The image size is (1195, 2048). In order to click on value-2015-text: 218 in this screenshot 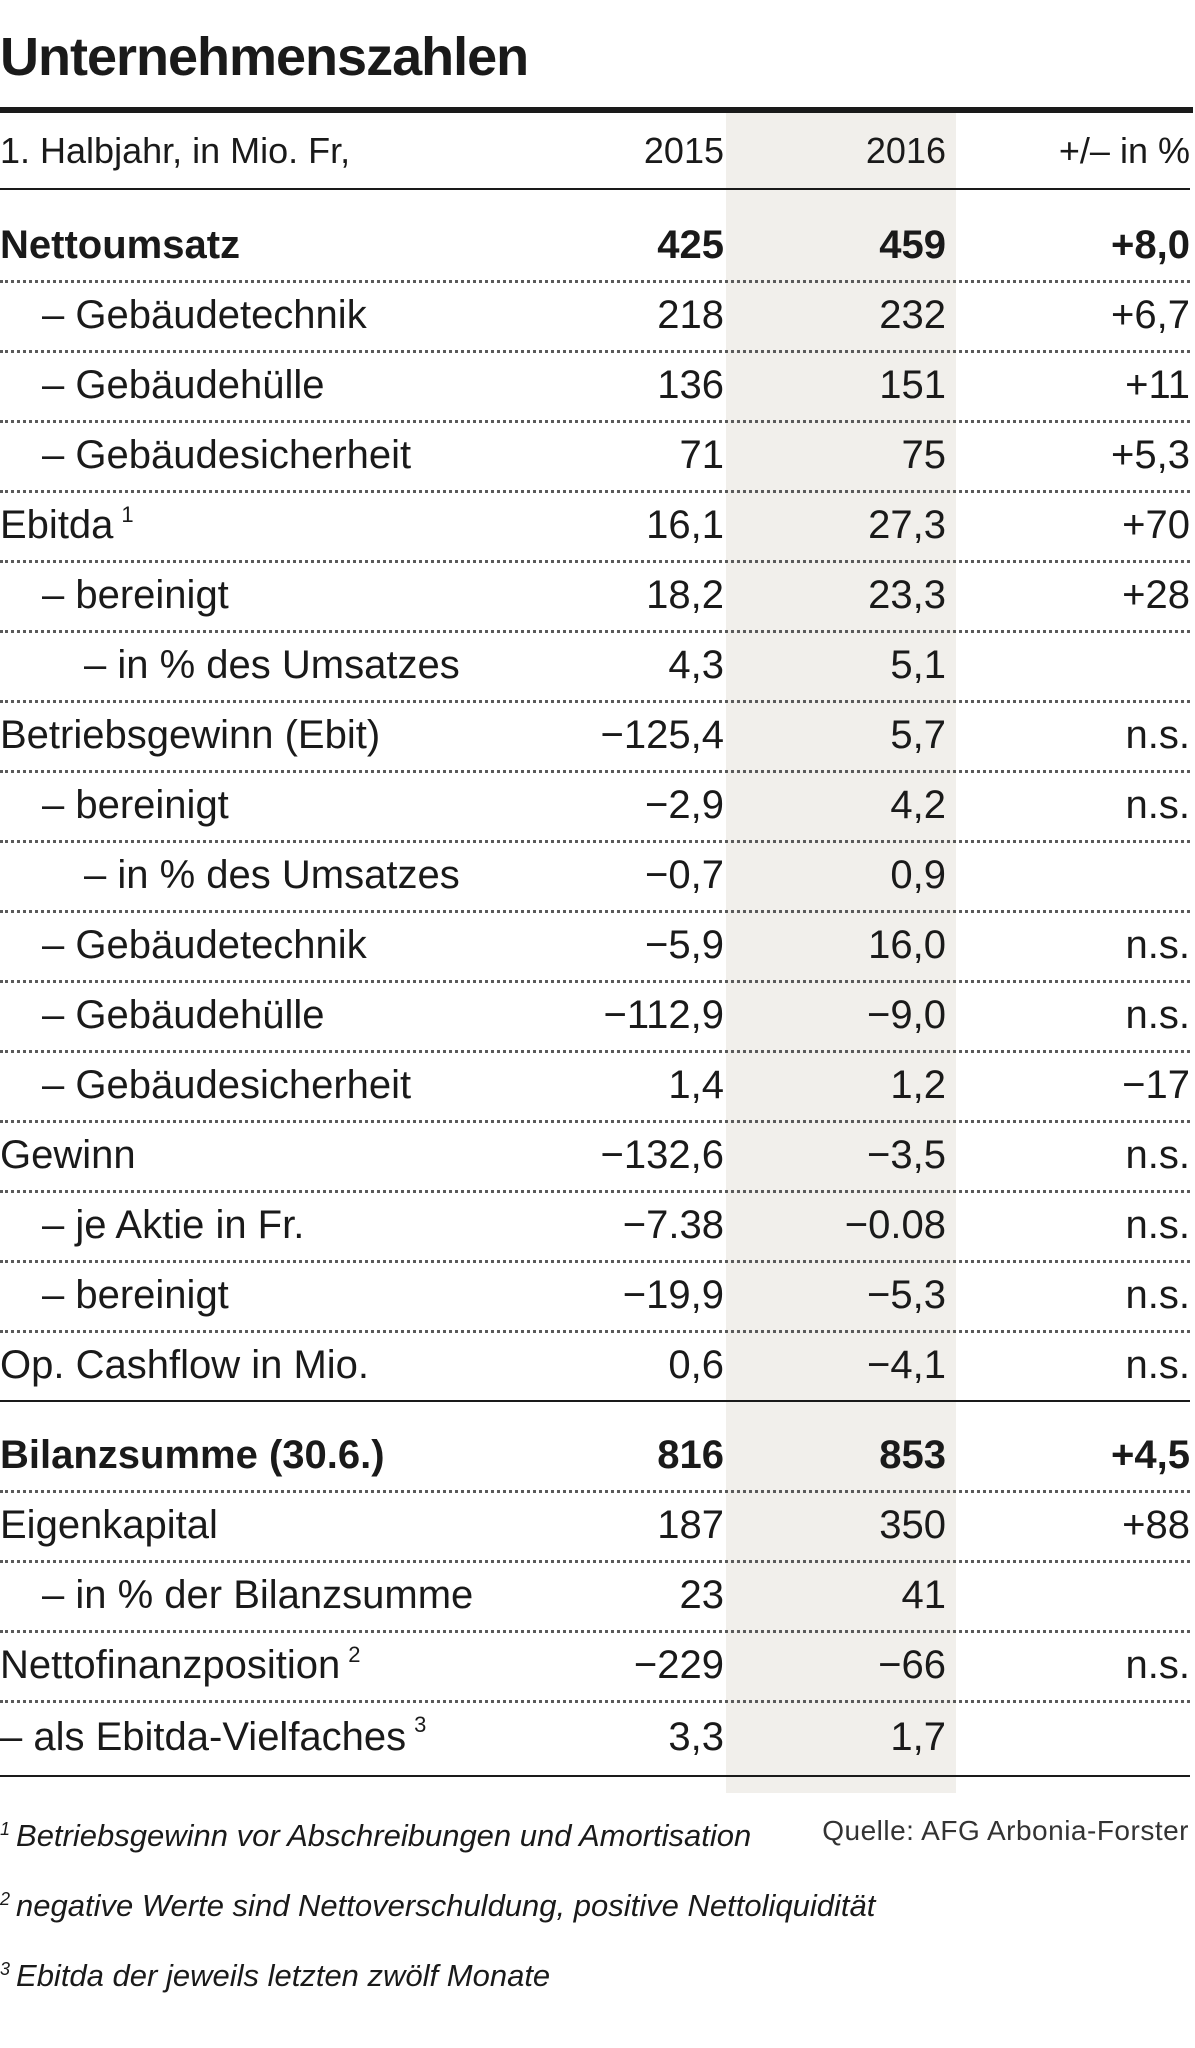, I will do `click(690, 314)`.